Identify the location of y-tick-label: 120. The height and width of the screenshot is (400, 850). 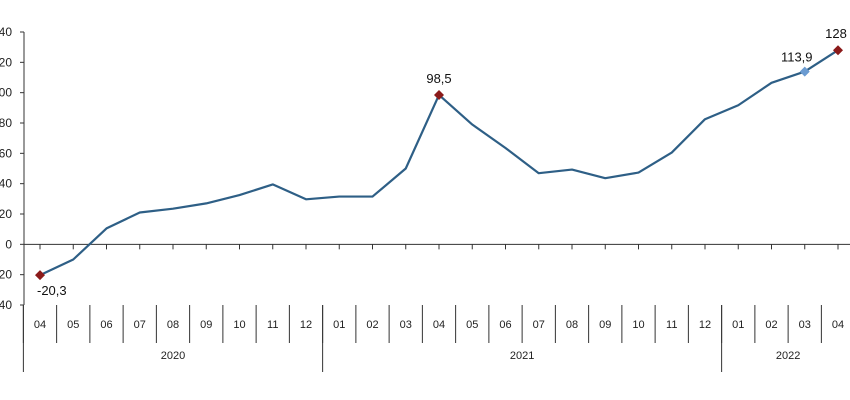
(6, 62).